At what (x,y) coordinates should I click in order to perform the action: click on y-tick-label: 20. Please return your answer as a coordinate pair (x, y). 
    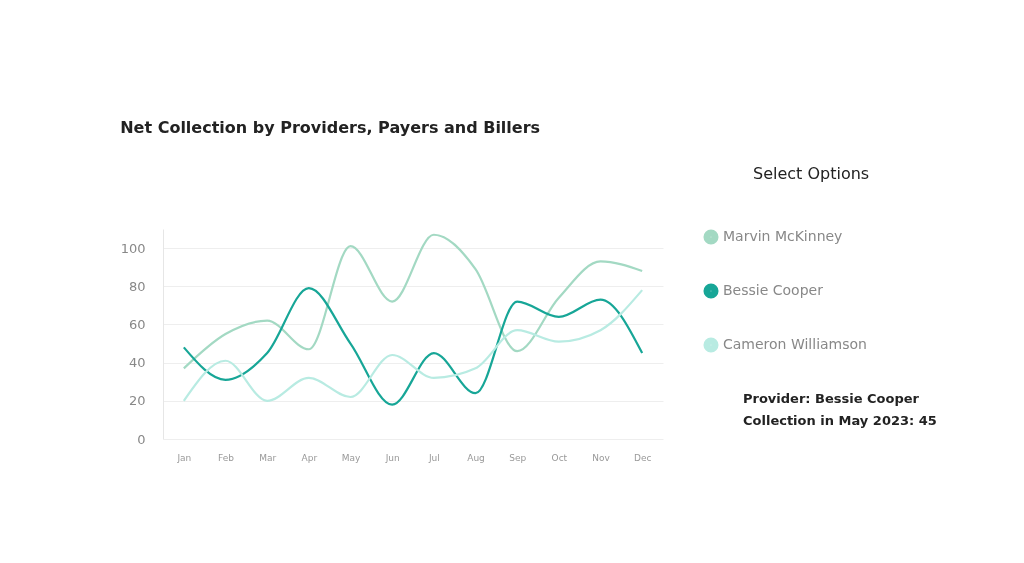
    Looking at the image, I should click on (137, 401).